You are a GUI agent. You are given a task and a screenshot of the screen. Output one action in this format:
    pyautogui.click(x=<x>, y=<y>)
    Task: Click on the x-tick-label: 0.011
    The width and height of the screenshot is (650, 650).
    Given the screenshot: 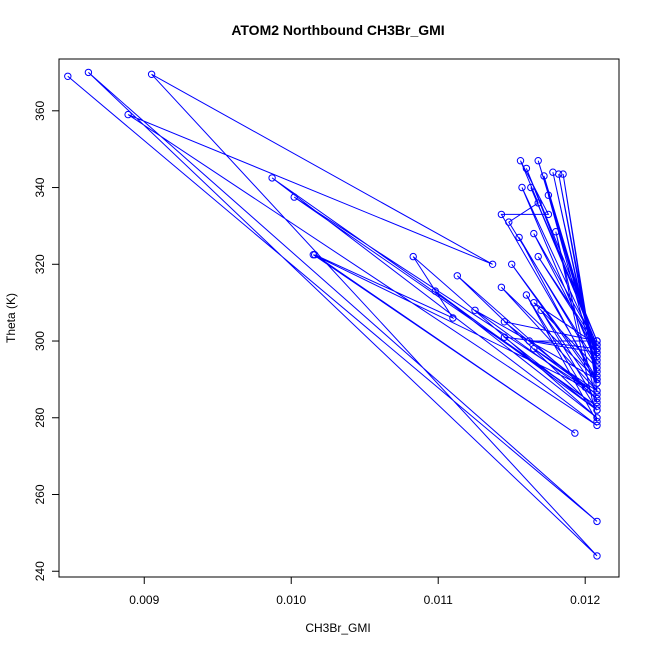 What is the action you would take?
    pyautogui.click(x=438, y=600)
    